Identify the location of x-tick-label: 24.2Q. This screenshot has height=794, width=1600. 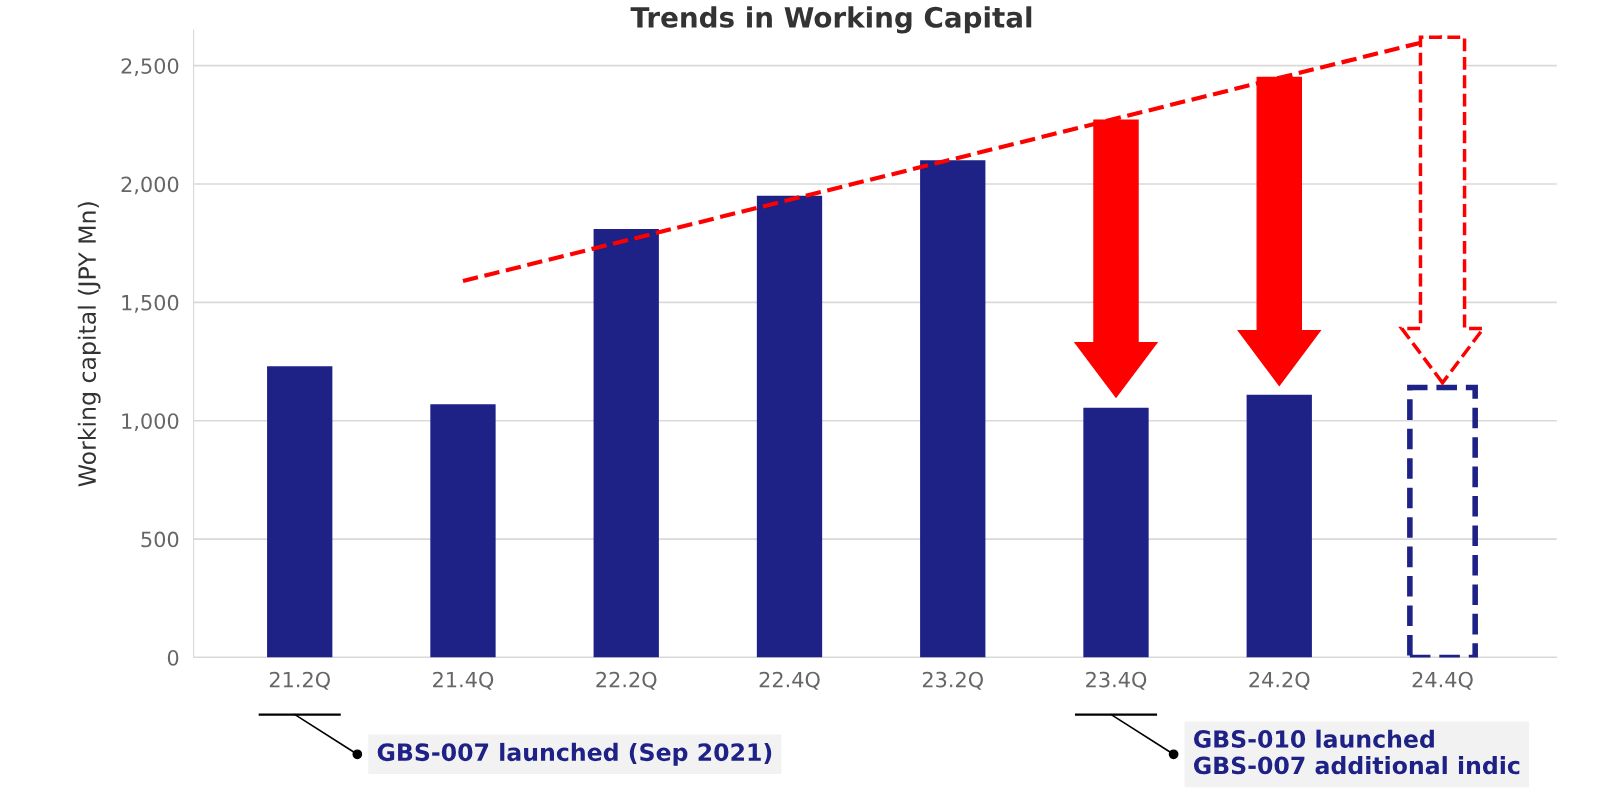
(1279, 680).